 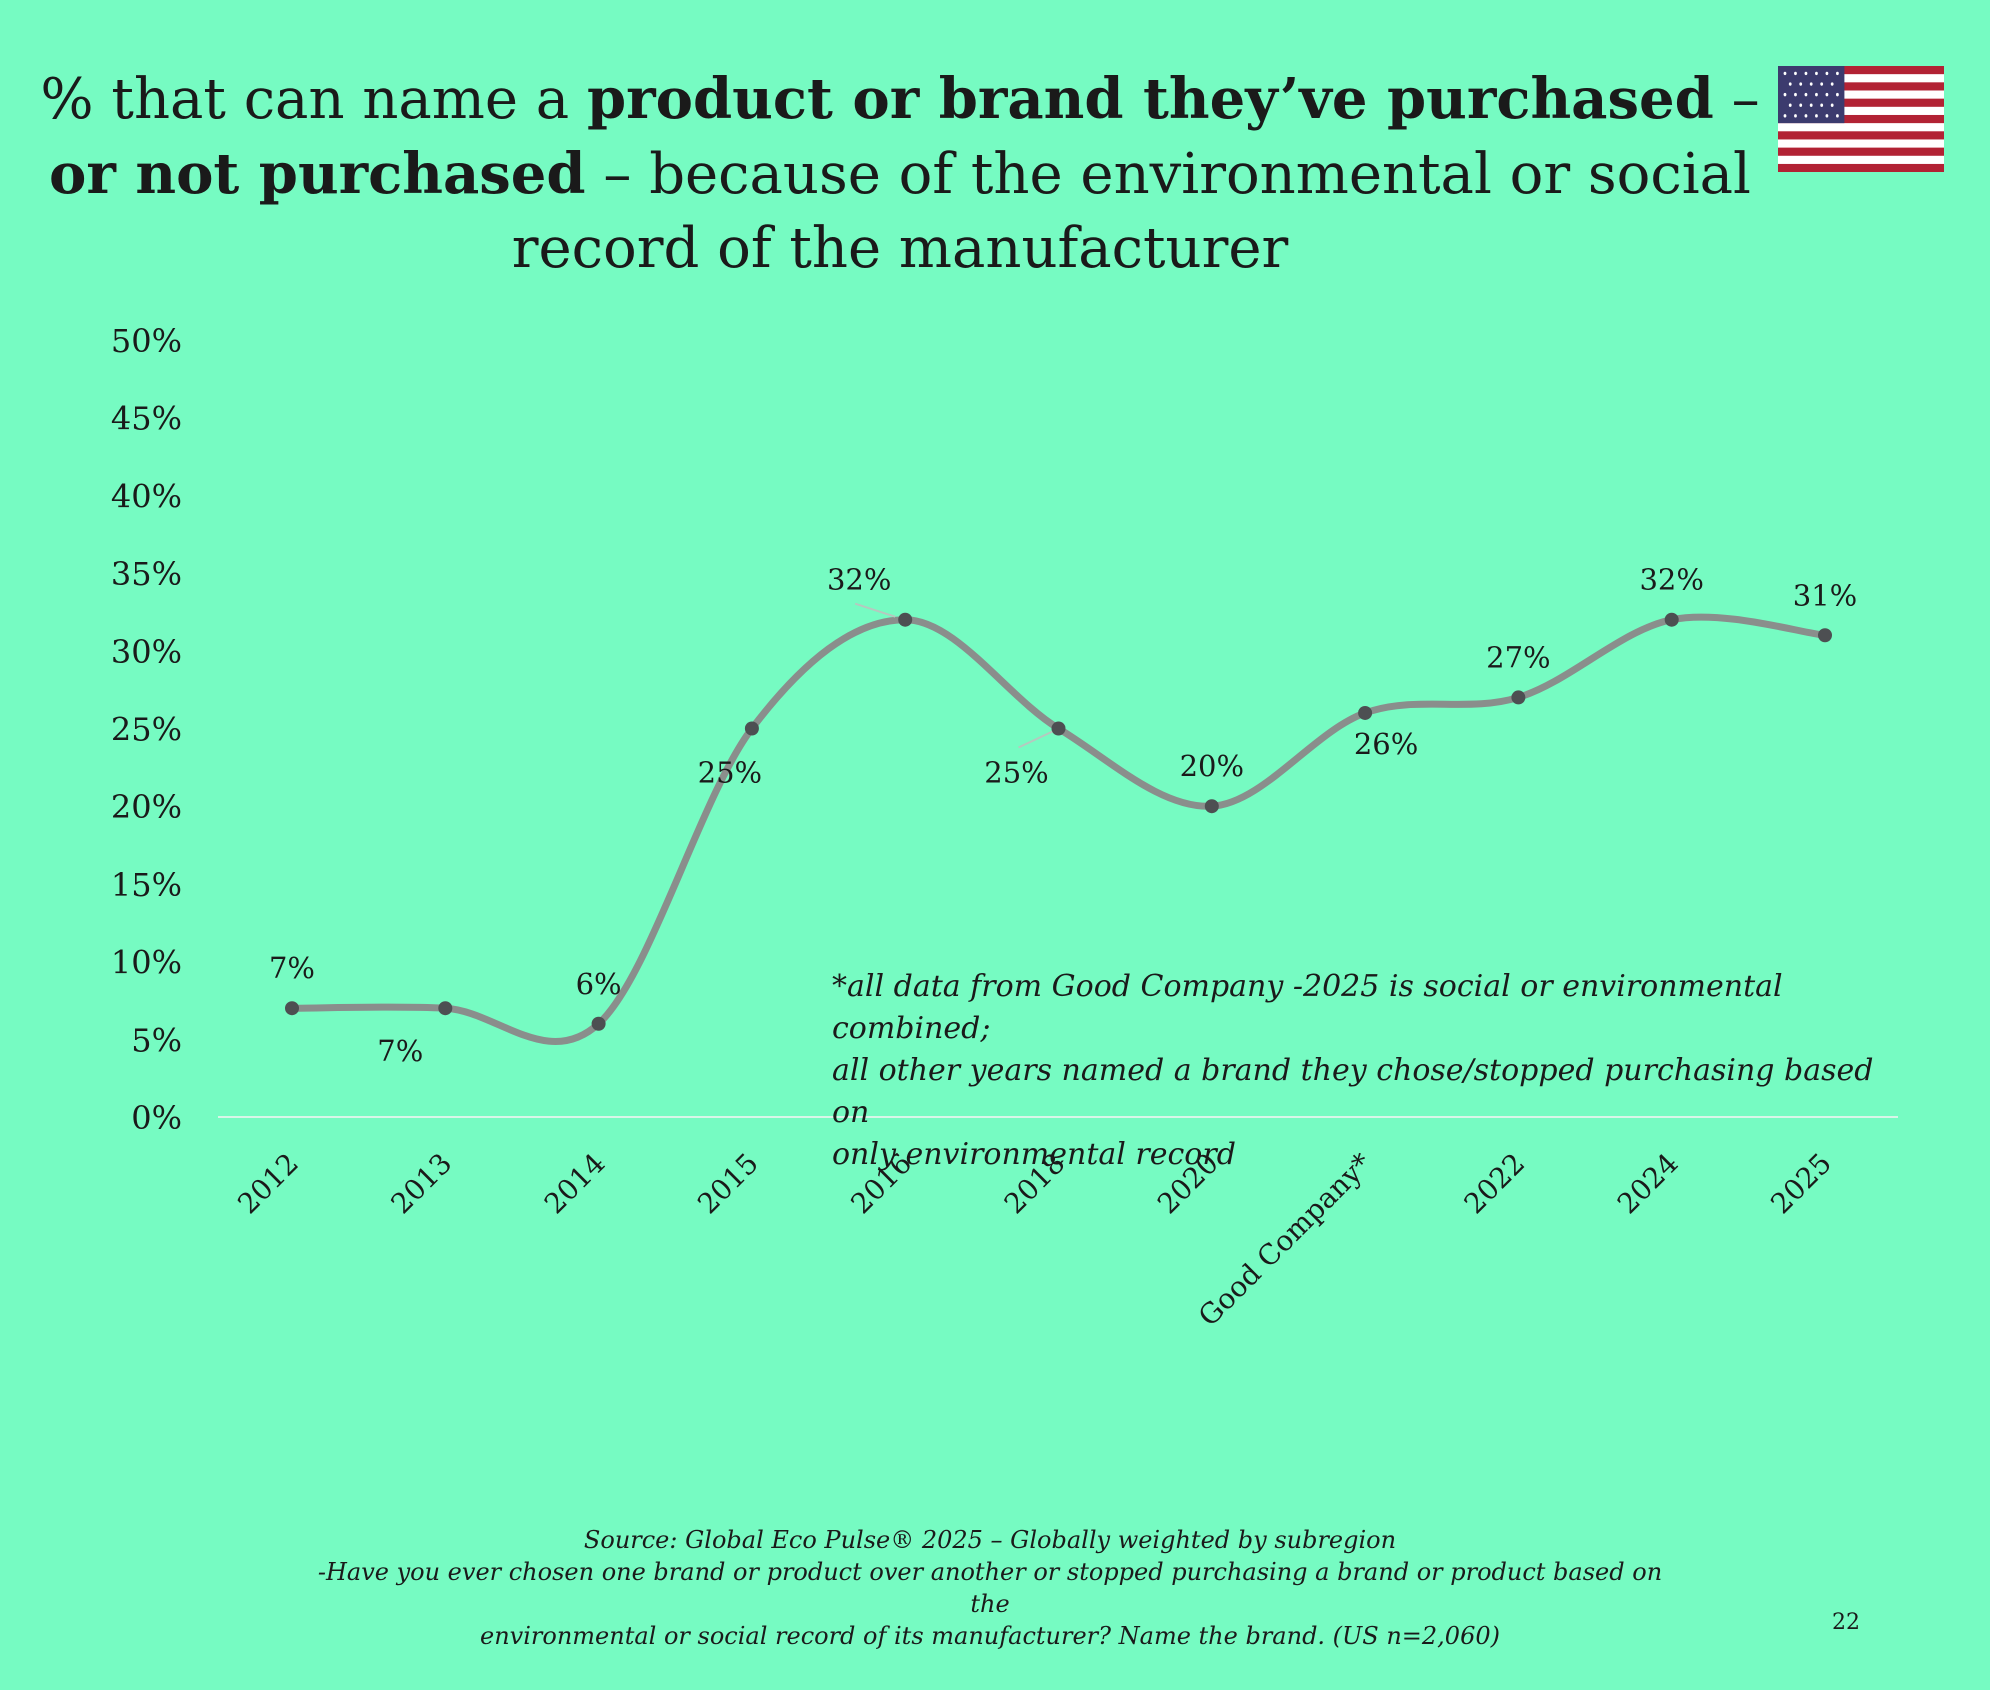 What do you see at coordinates (146, 574) in the screenshot?
I see `y-tick-label: 35%` at bounding box center [146, 574].